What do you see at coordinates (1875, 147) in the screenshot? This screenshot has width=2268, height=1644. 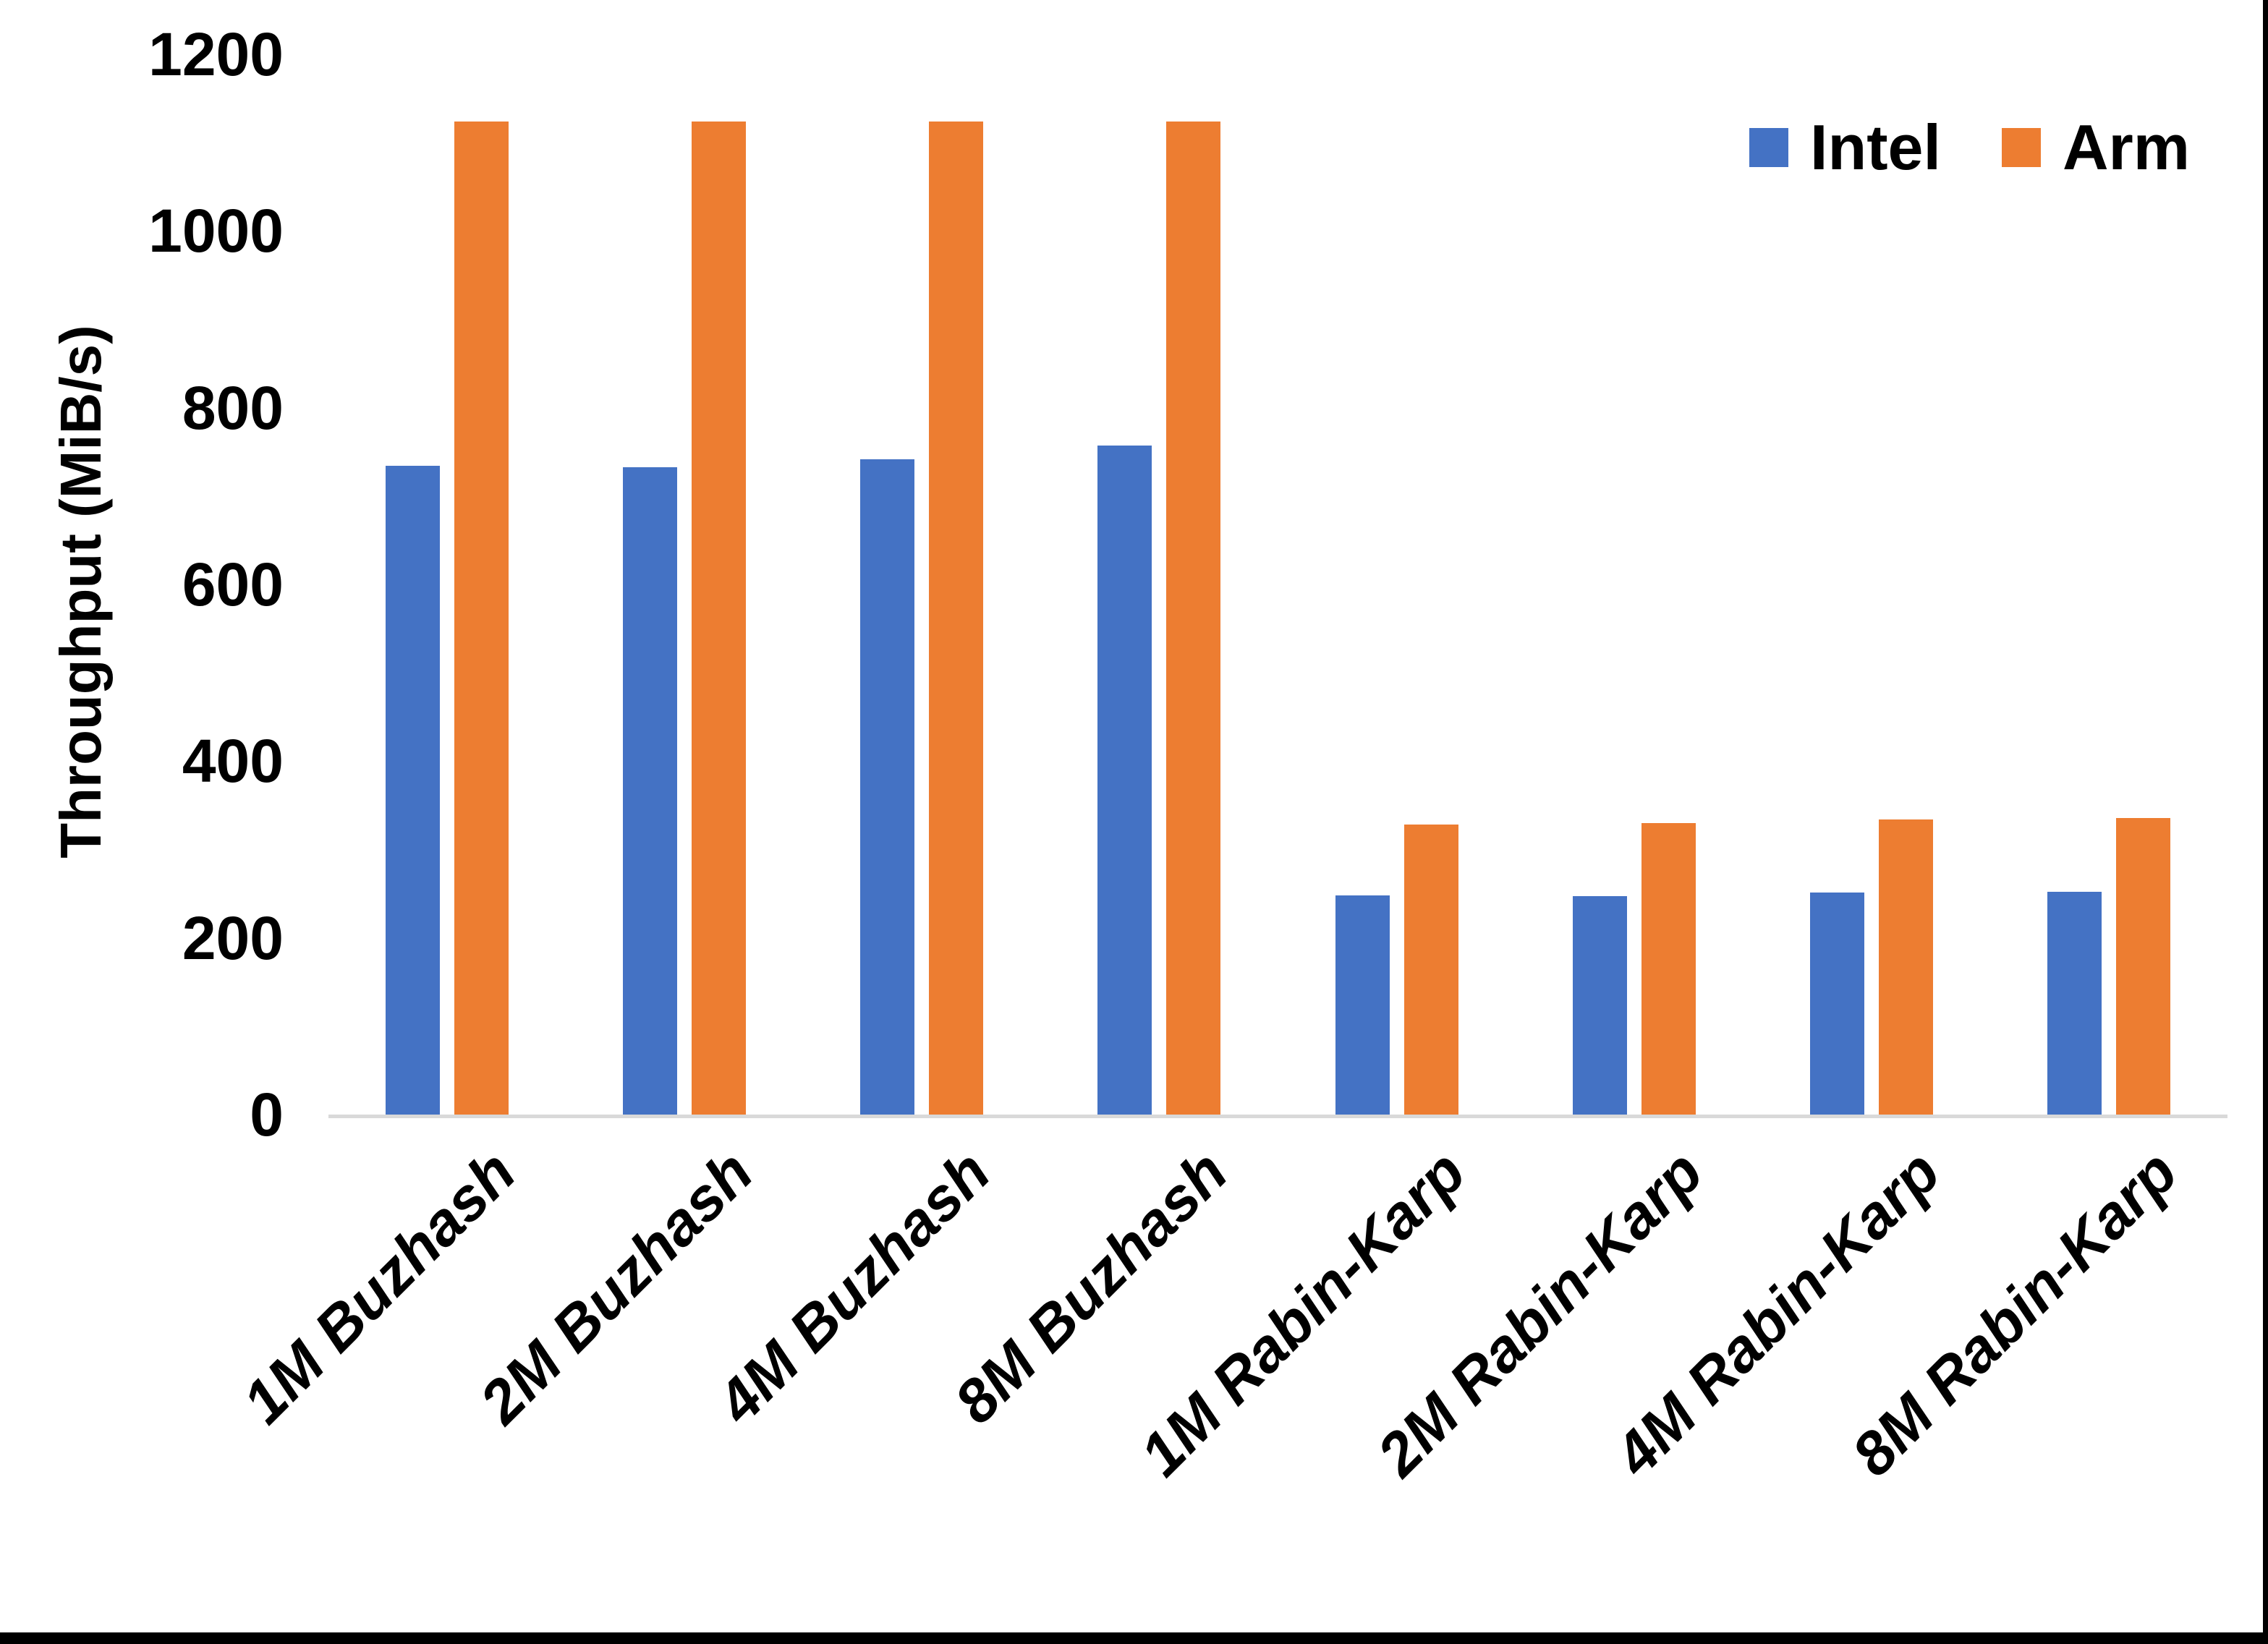 I see `legend-label-intel: Intel` at bounding box center [1875, 147].